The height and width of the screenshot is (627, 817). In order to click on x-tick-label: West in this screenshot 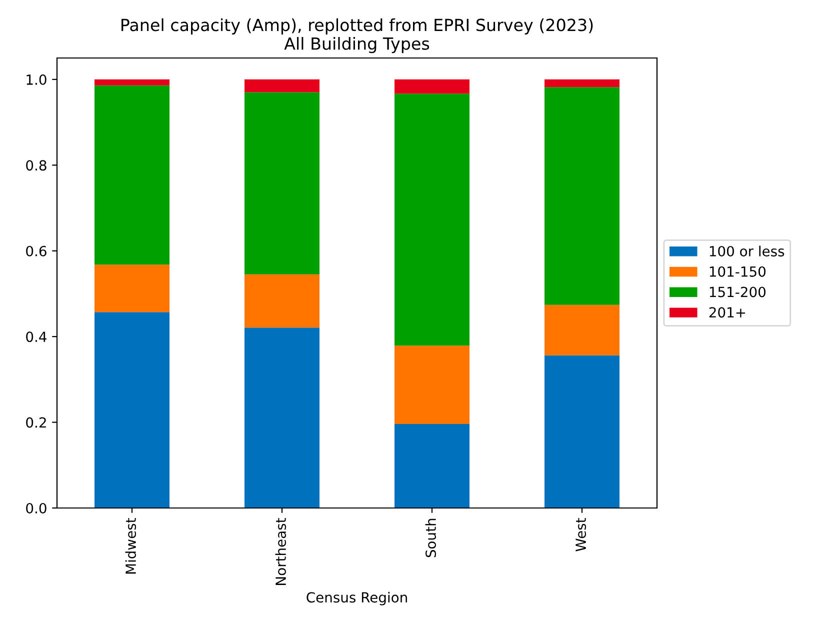, I will do `click(581, 535)`.